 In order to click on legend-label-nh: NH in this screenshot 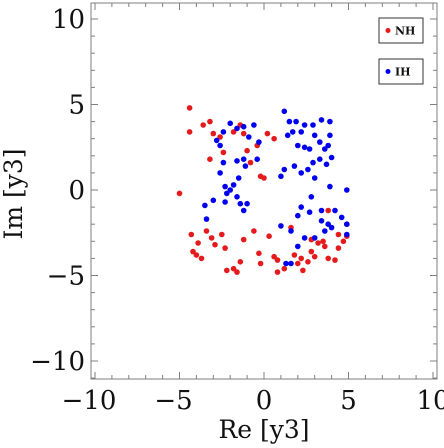, I will do `click(405, 31)`.